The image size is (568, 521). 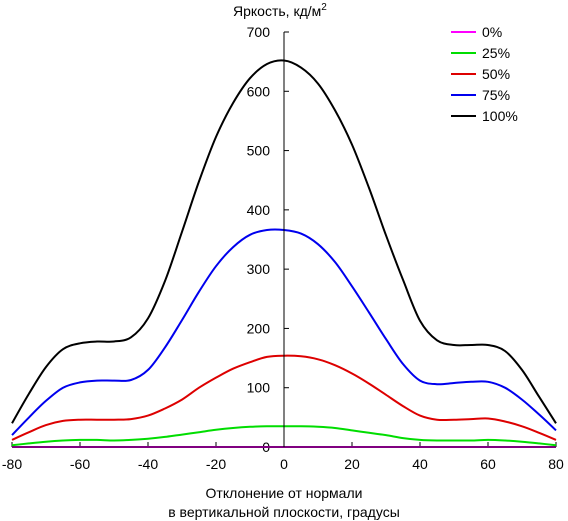 I want to click on legend-label: 100%, so click(x=500, y=116).